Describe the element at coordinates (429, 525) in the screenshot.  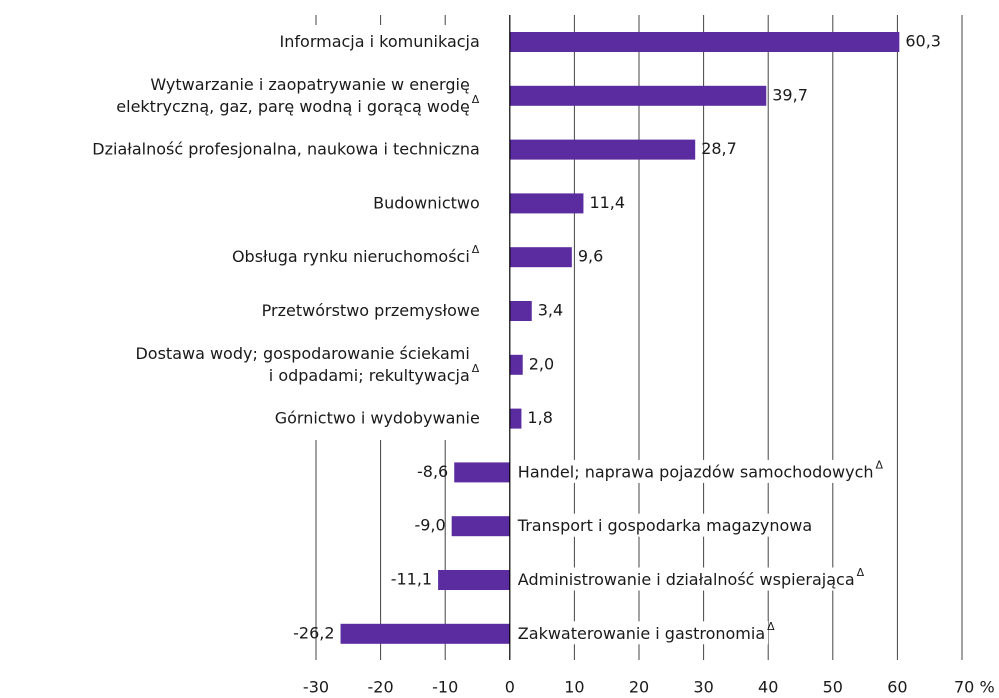
I see `value-label: -9,0` at that location.